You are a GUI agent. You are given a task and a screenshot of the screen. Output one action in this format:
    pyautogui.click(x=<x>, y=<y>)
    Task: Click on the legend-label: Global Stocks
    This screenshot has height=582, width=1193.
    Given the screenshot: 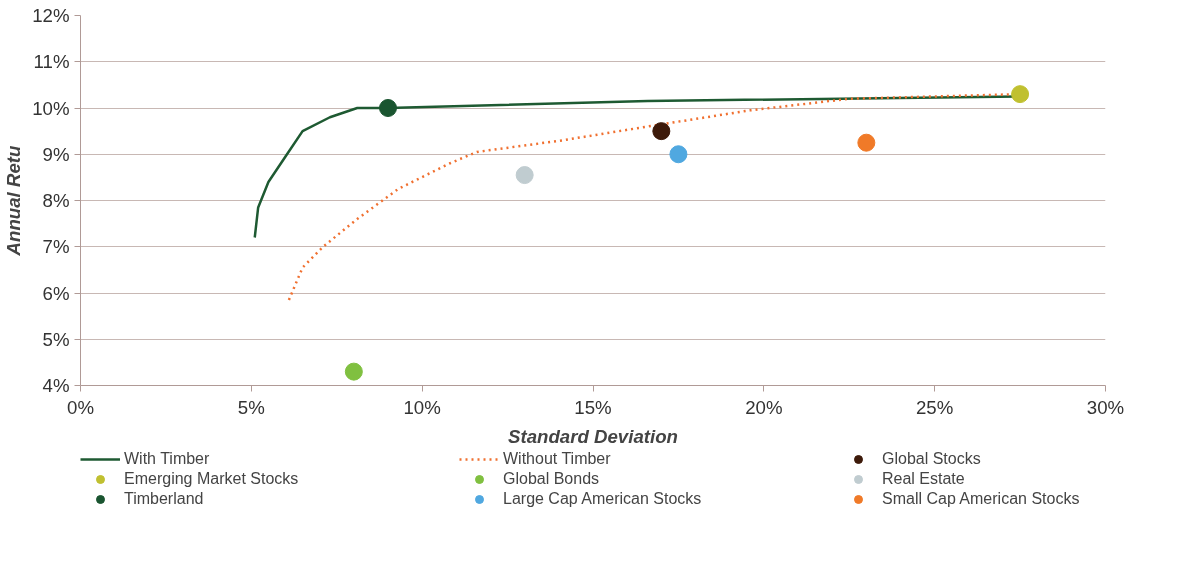 What is the action you would take?
    pyautogui.click(x=932, y=459)
    